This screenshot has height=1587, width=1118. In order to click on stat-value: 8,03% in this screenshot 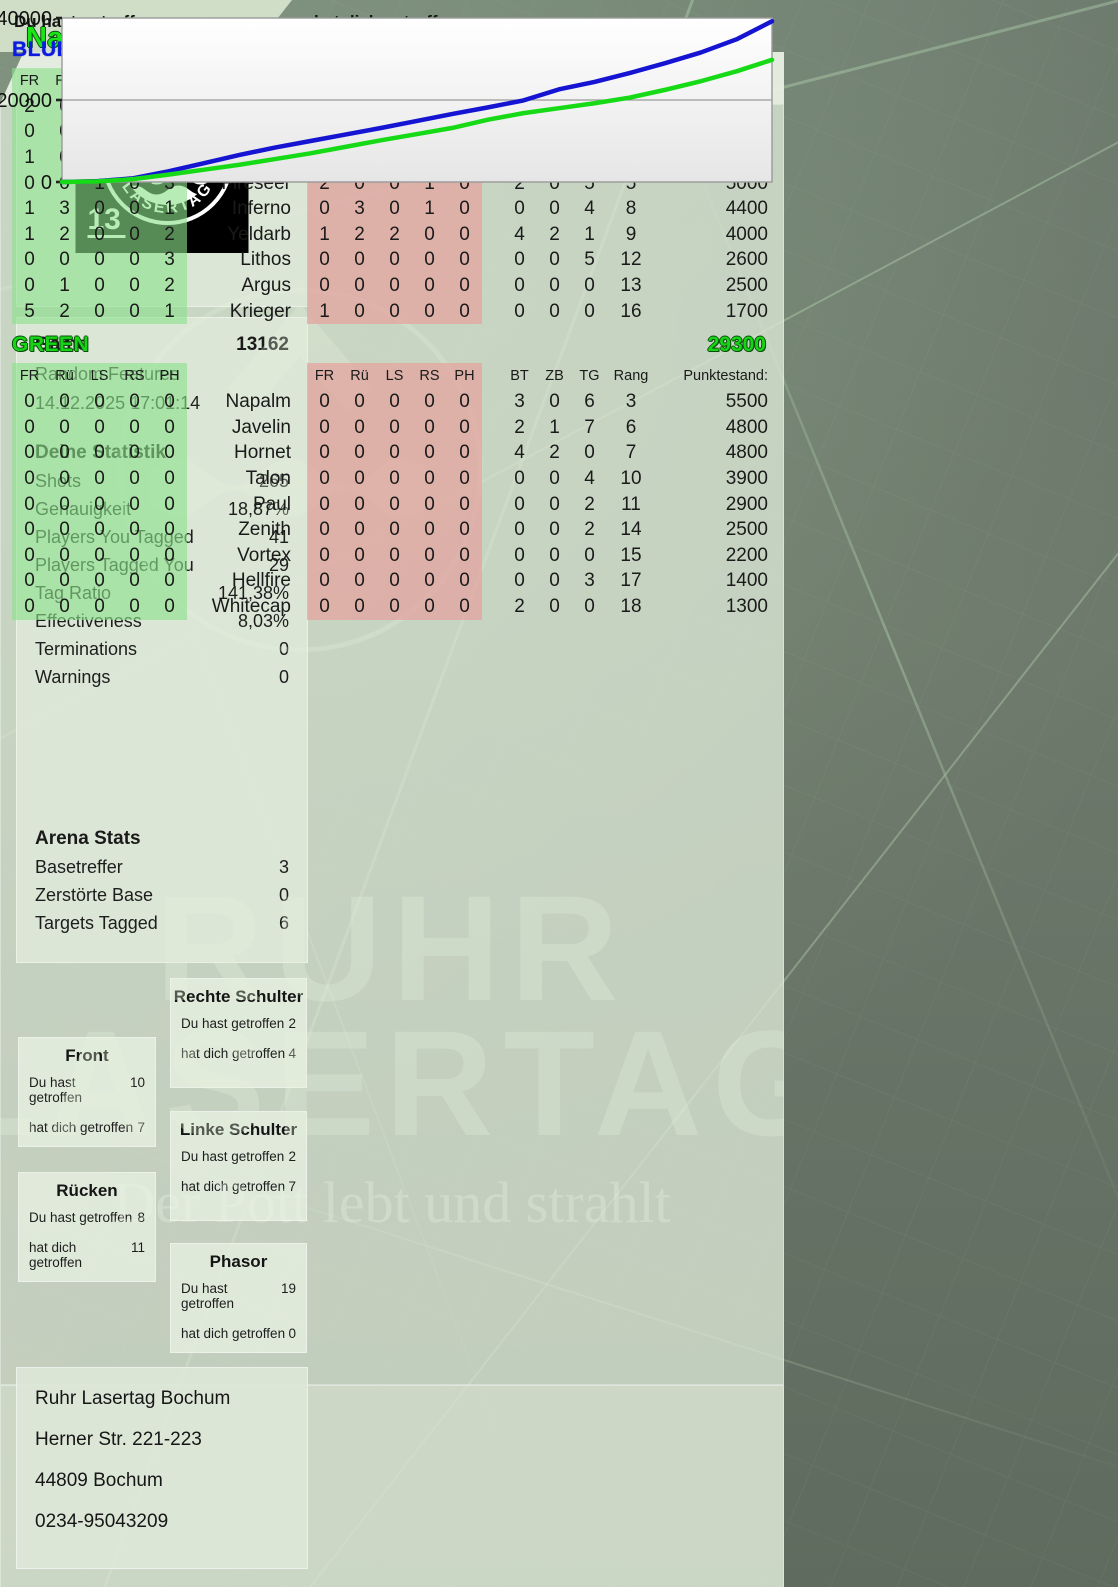, I will do `click(263, 621)`.